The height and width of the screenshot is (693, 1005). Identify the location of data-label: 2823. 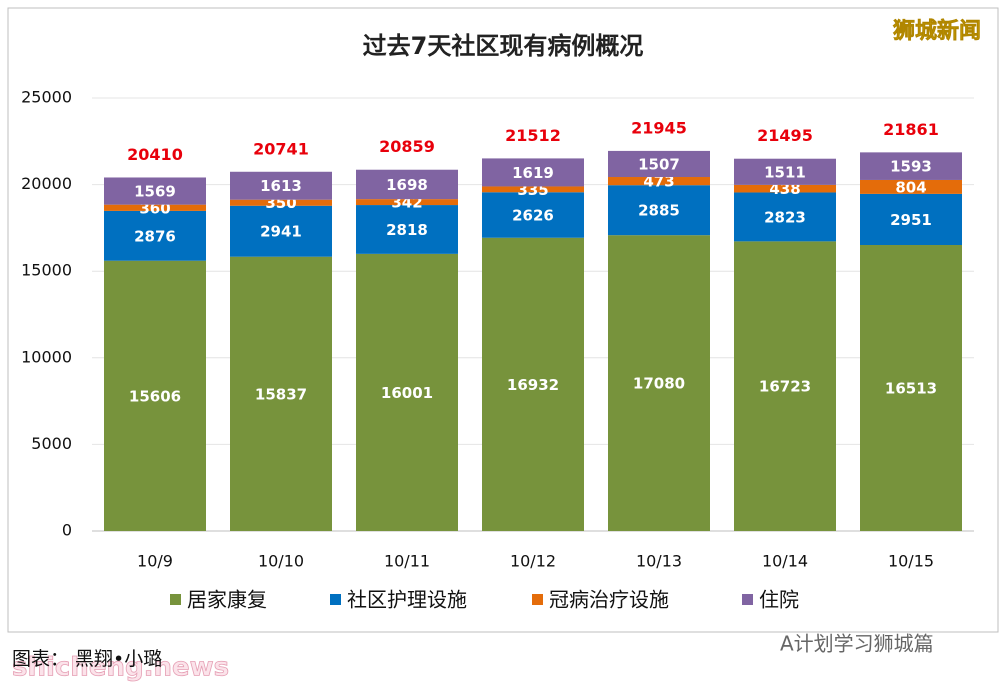
(785, 217).